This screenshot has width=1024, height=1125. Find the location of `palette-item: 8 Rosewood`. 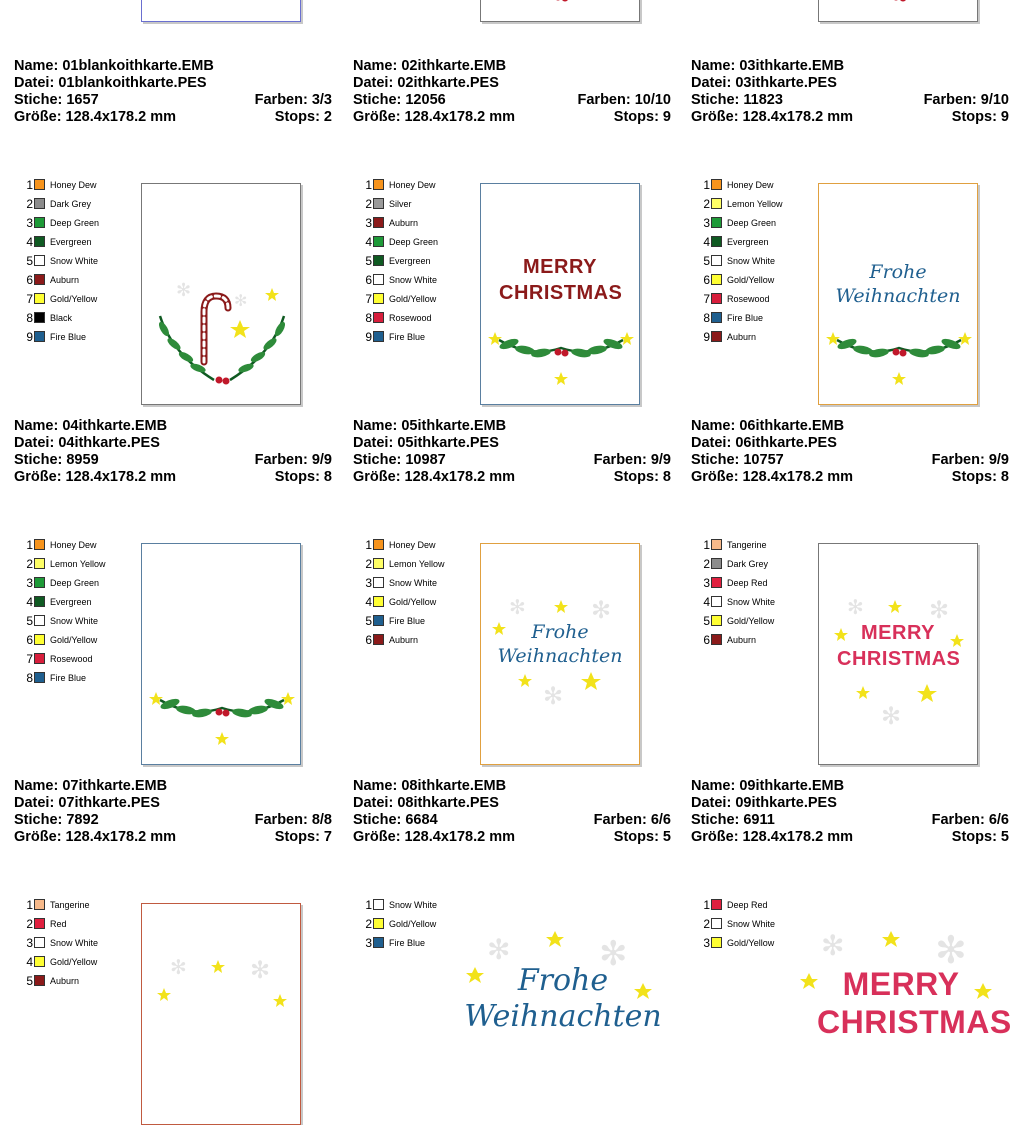

palette-item: 8 Rosewood is located at coordinates (419, 317).